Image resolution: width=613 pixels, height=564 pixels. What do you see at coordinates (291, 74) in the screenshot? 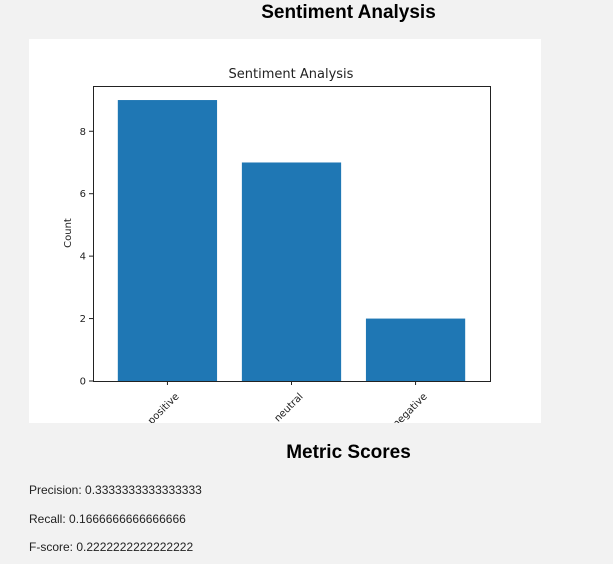
I see `chart-title: Sentiment Analysis` at bounding box center [291, 74].